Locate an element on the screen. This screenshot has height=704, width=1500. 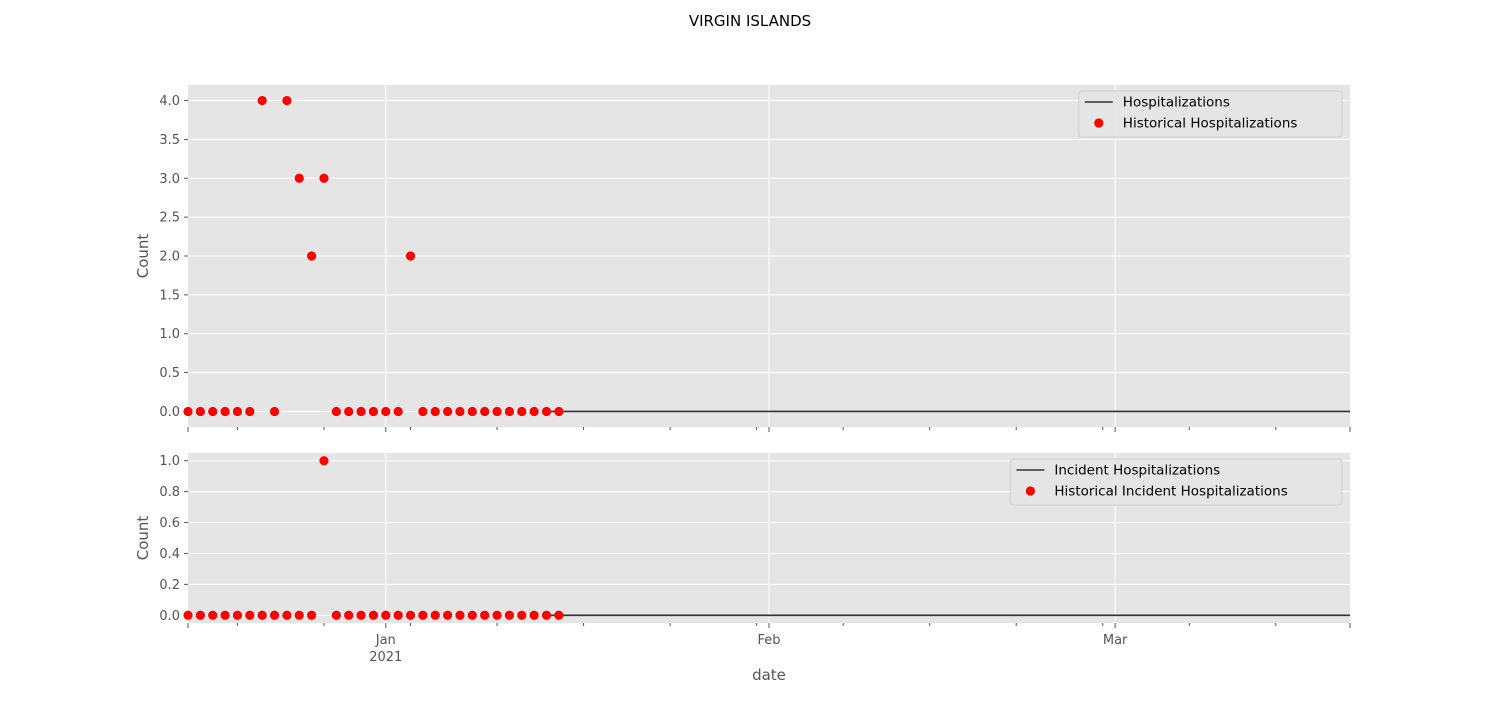
legend-entry-label: Historical Incident Hospitalizations is located at coordinates (1170, 492).